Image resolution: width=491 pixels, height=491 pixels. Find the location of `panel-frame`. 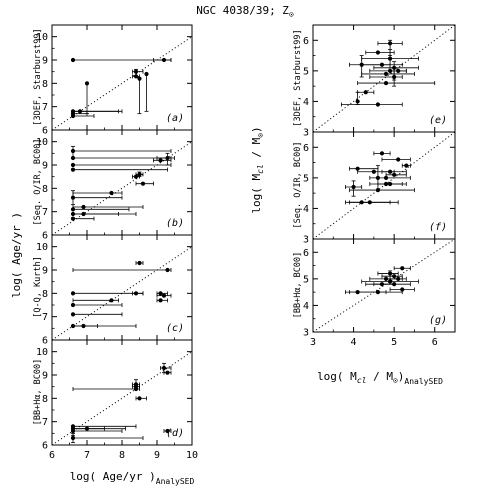

panel-frame is located at coordinates (384, 285).